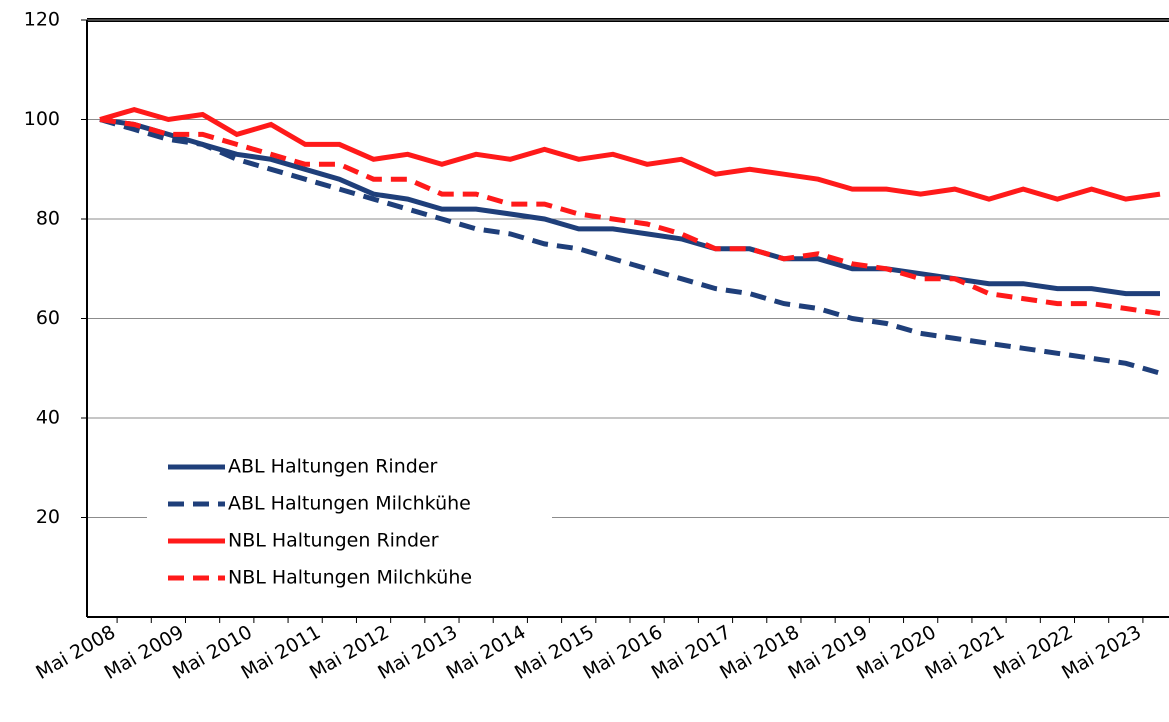 The image size is (1169, 722). I want to click on y-tick-label: 20, so click(48, 517).